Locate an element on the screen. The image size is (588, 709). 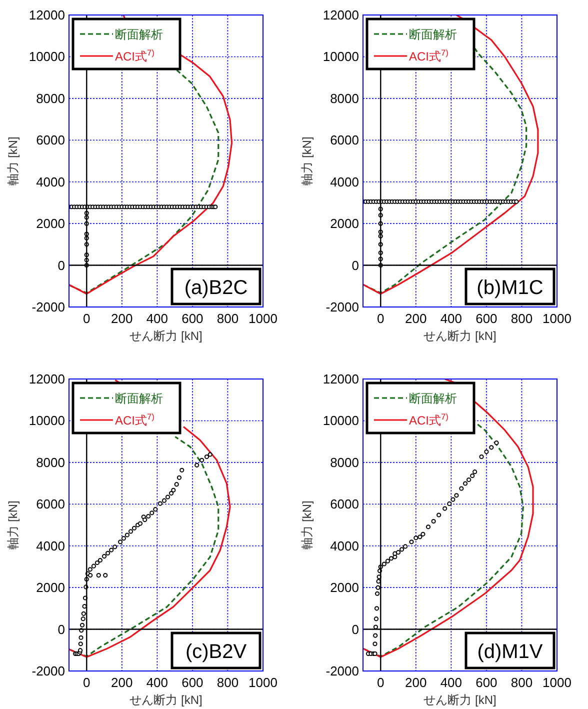
annotation: (b)M1C is located at coordinates (510, 288).